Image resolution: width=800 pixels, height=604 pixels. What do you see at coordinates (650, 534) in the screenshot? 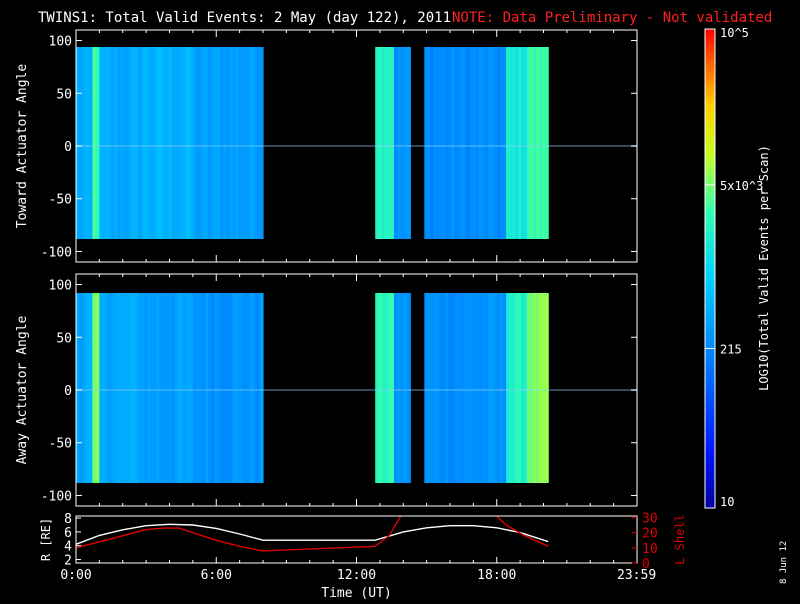
I see `lshell-tick-label: 20` at bounding box center [650, 534].